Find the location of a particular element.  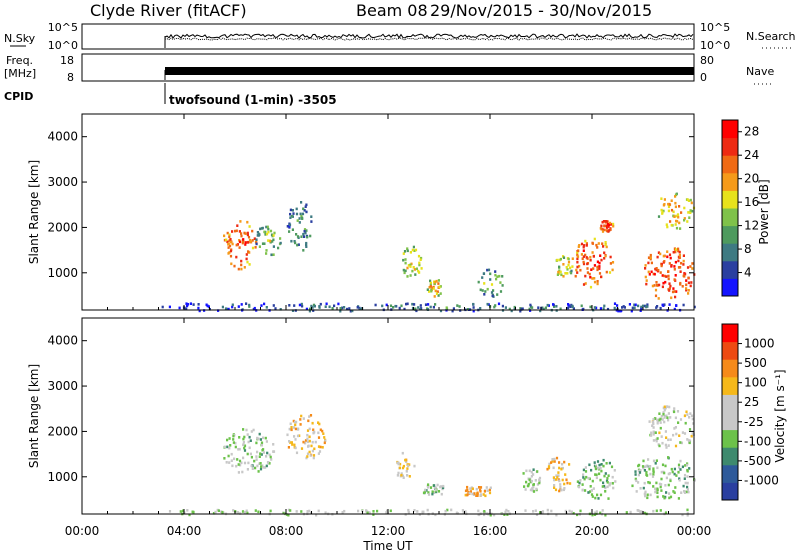

velocity-y-tick-label: 3000 is located at coordinates (62, 386).